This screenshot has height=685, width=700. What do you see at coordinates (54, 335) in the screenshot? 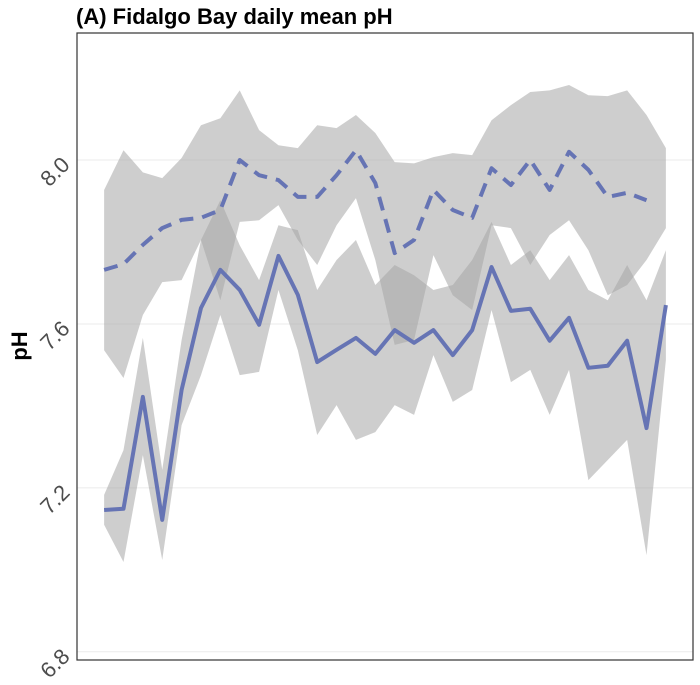
I see `y-tick-label: 7.6` at bounding box center [54, 335].